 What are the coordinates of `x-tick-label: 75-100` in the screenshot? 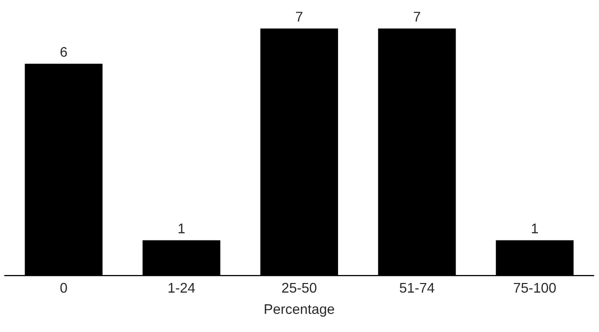 It's located at (535, 287).